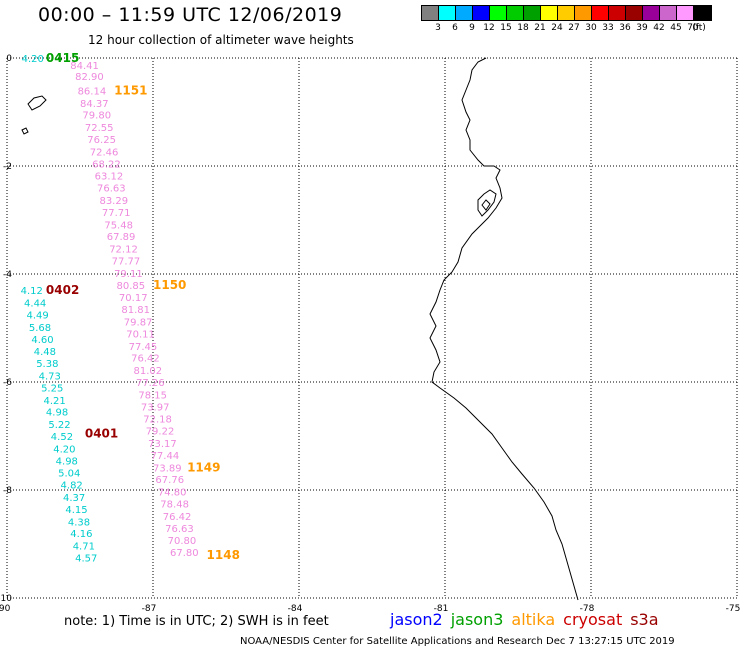 The image size is (740, 650). Describe the element at coordinates (84, 547) in the screenshot. I see `wave-height-label: 4.71` at that location.